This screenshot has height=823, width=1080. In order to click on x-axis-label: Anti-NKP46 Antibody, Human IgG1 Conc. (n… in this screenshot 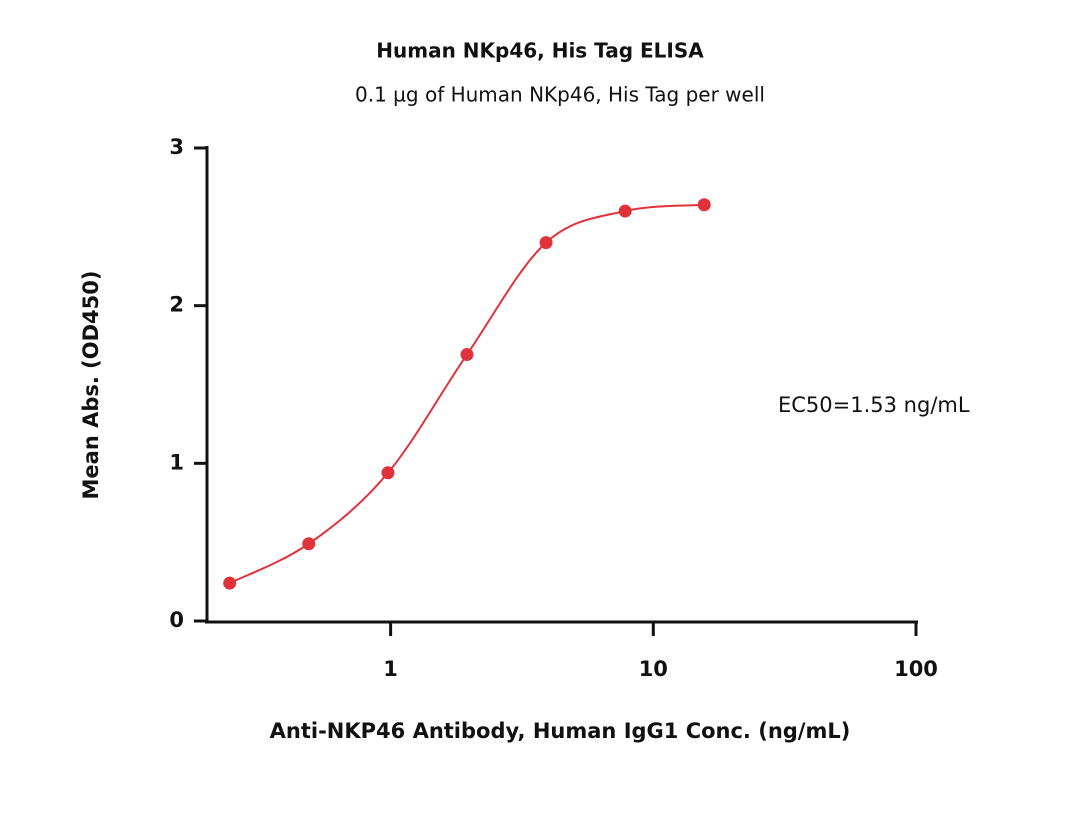, I will do `click(560, 731)`.